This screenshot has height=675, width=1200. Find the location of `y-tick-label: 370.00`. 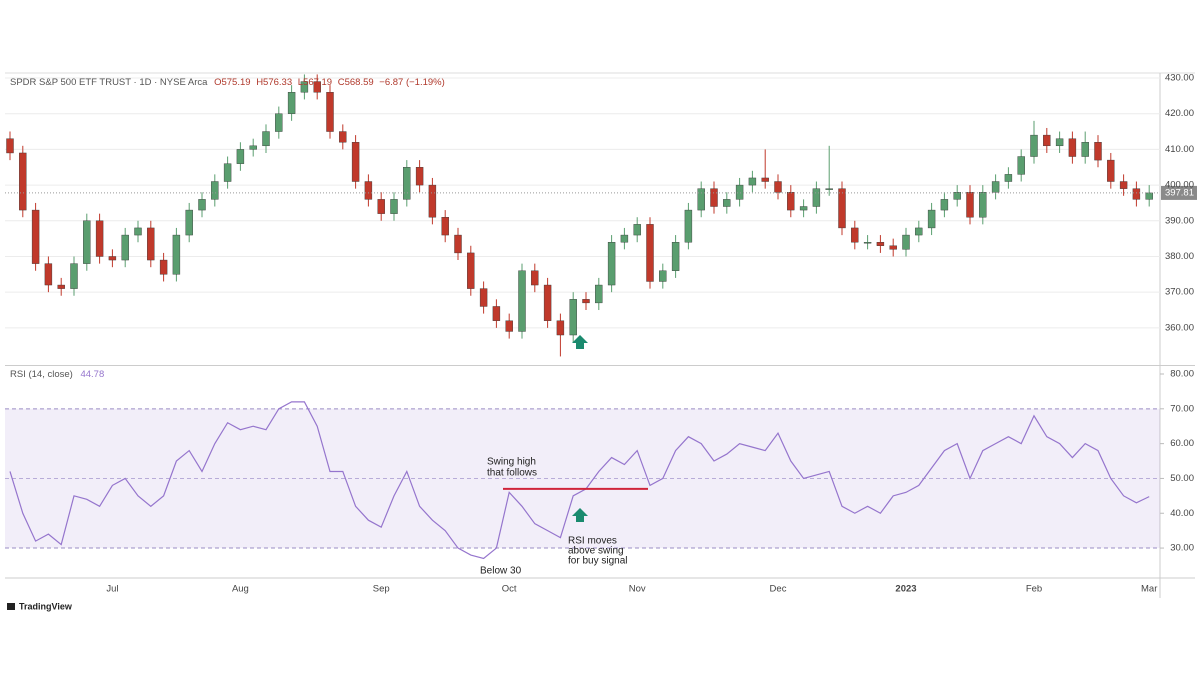

y-tick-label: 370.00 is located at coordinates (1179, 292).